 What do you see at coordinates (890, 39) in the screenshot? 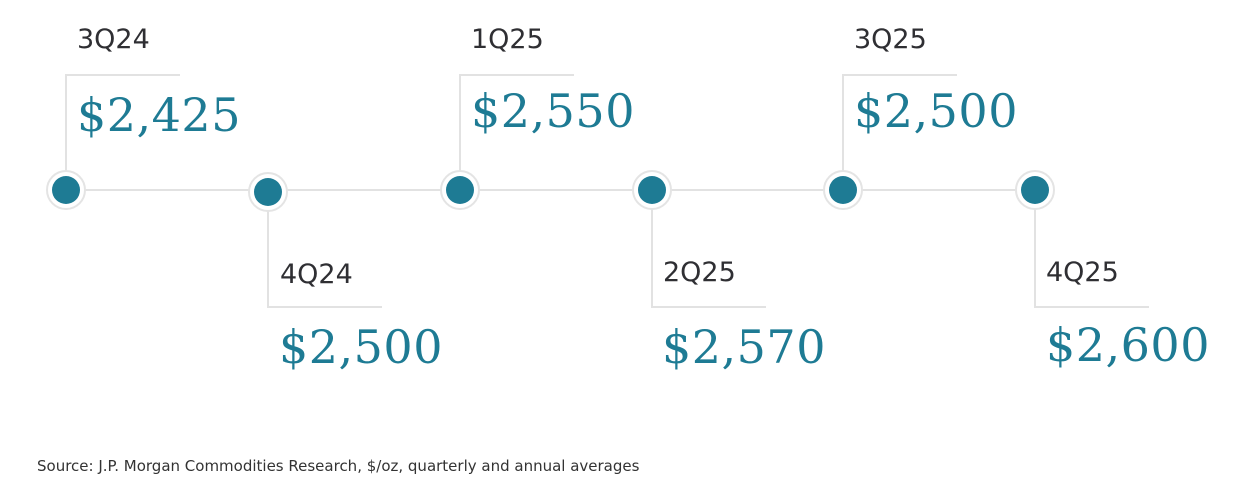
I see `quarter-label-3q25: 3Q25` at bounding box center [890, 39].